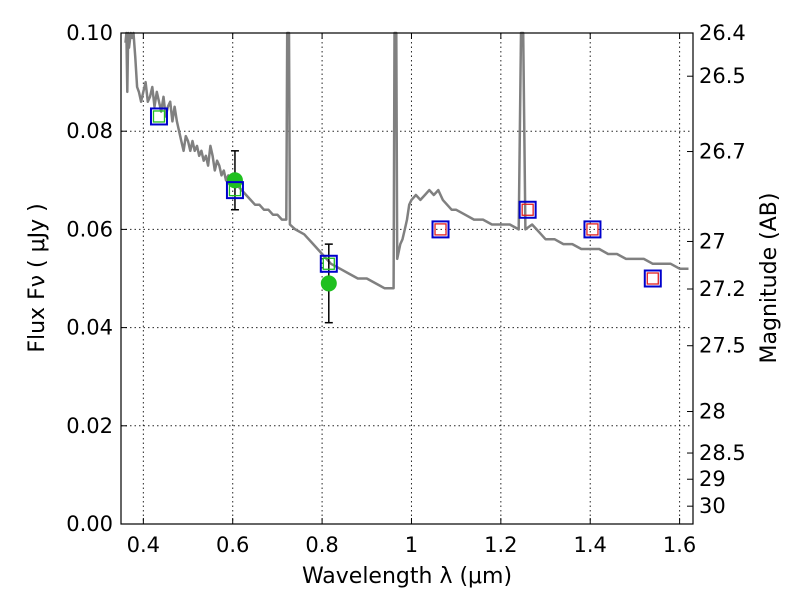 The width and height of the screenshot is (800, 600). What do you see at coordinates (321, 545) in the screenshot?
I see `x-tick-label: 0.8` at bounding box center [321, 545].